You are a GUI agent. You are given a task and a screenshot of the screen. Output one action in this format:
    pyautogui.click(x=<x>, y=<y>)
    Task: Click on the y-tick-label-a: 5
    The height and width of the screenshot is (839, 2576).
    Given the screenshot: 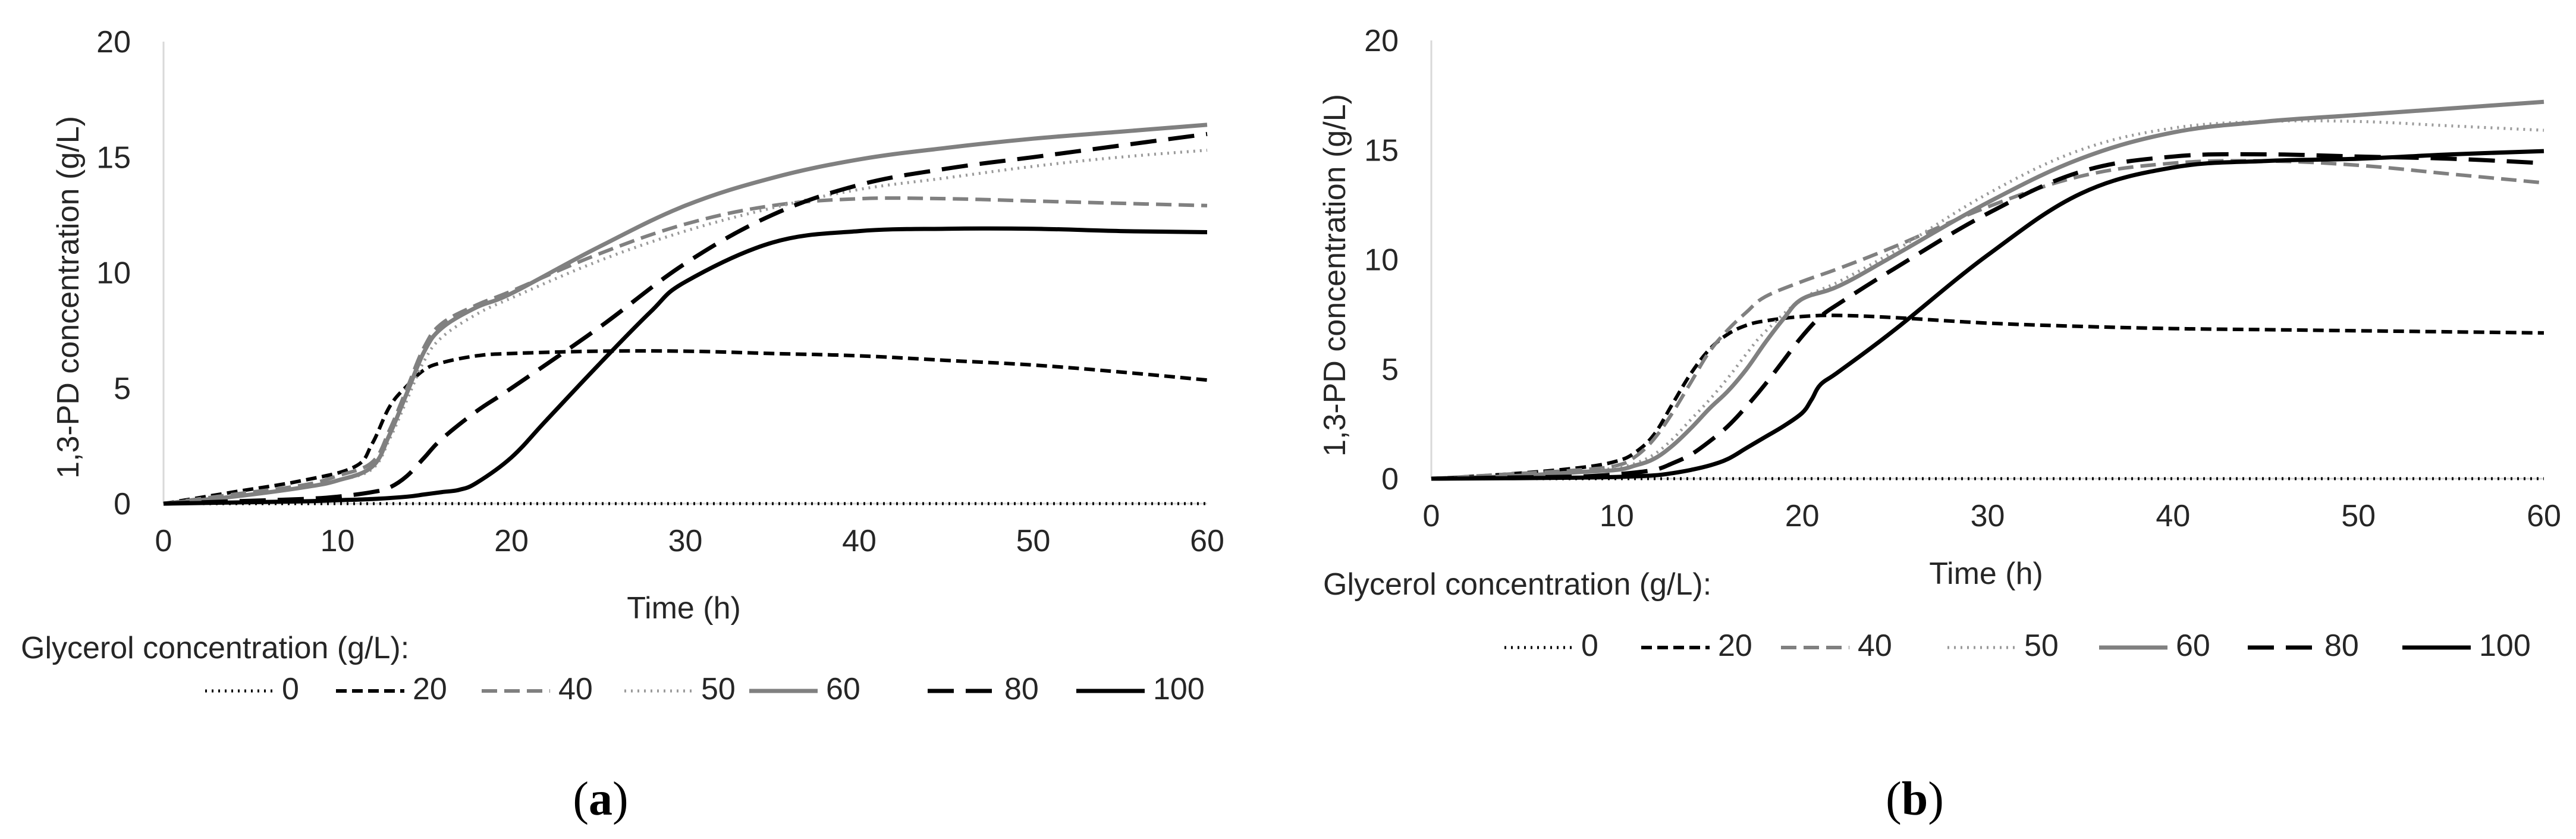 What is the action you would take?
    pyautogui.click(x=122, y=389)
    